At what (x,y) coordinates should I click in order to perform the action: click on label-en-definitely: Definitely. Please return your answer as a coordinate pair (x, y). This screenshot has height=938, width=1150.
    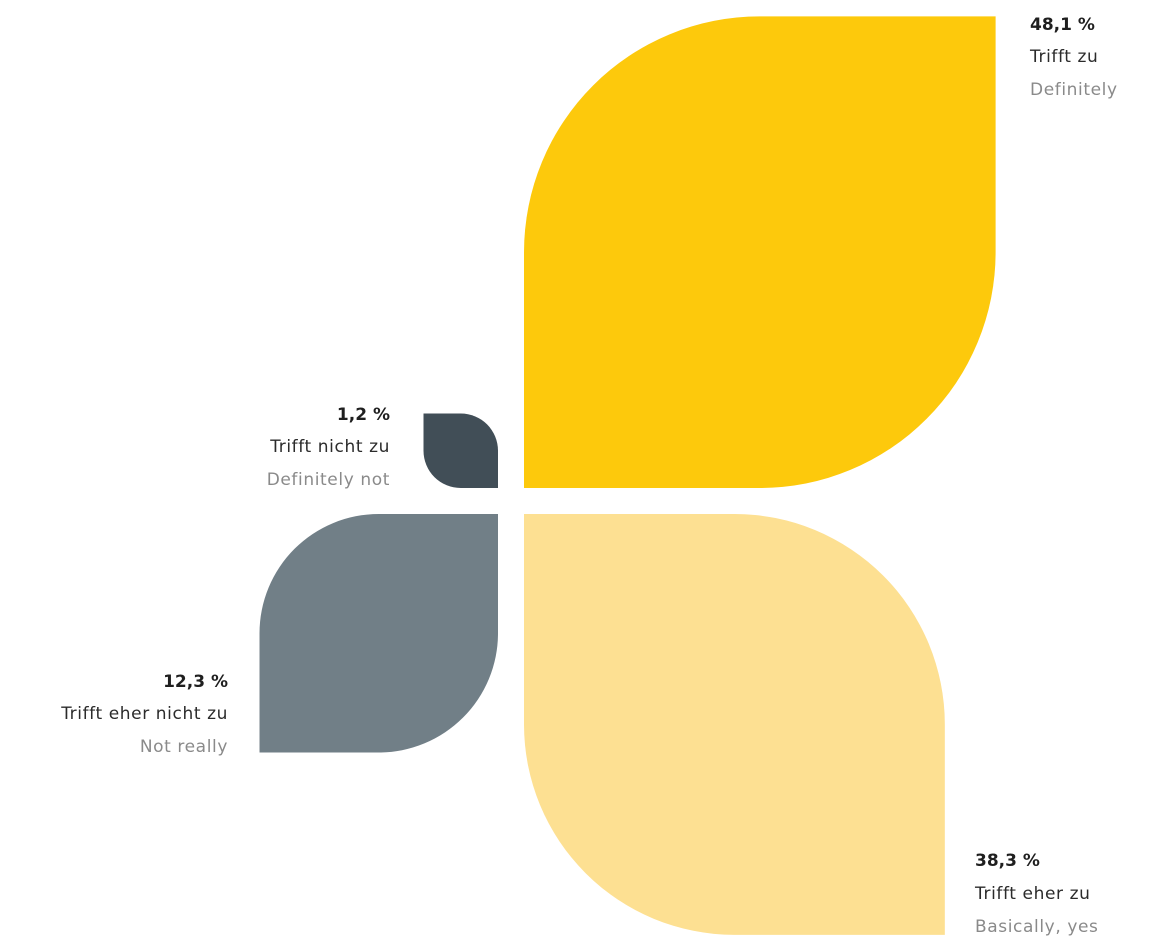
    Looking at the image, I should click on (1074, 90).